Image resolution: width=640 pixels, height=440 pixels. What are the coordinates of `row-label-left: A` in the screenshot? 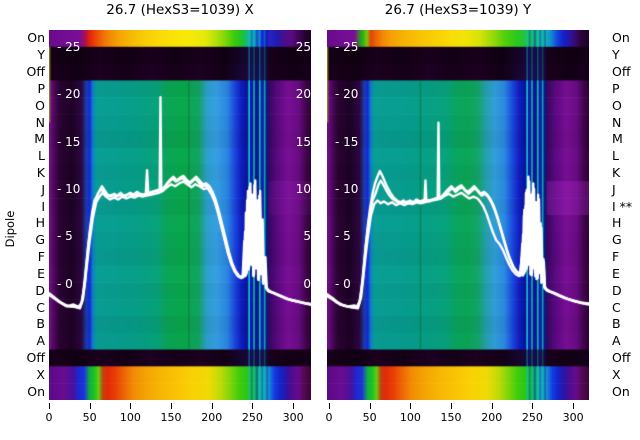 It's located at (40, 341).